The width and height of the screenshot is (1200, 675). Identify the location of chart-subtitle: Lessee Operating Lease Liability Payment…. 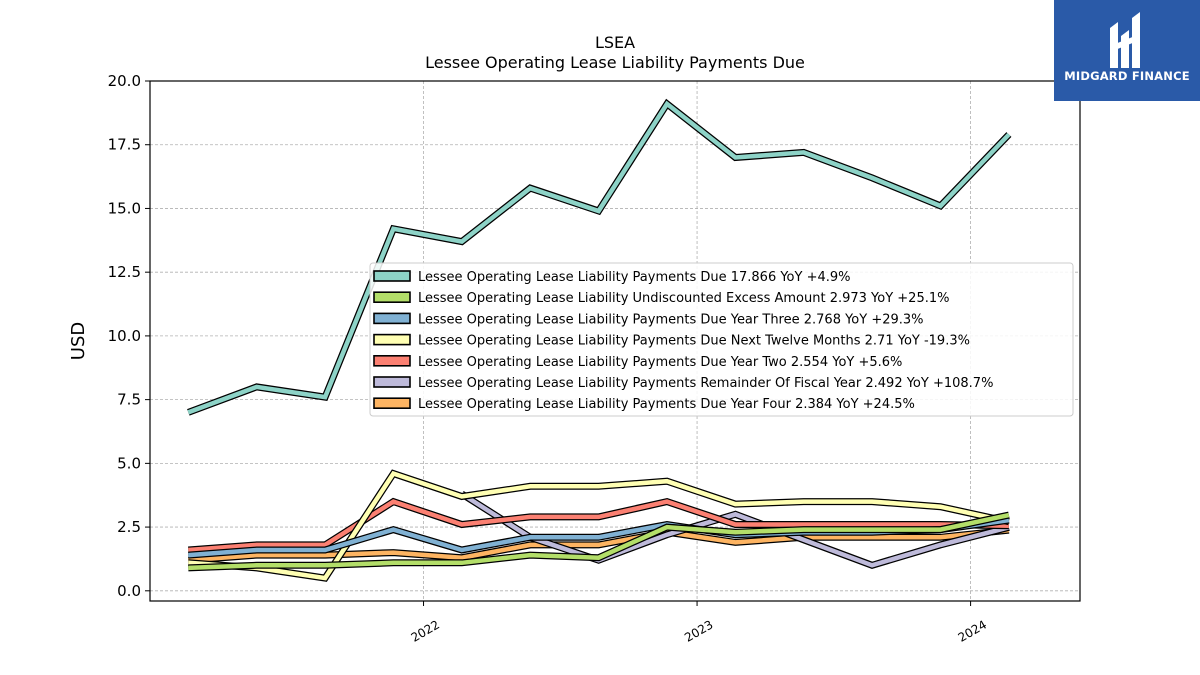
(615, 62).